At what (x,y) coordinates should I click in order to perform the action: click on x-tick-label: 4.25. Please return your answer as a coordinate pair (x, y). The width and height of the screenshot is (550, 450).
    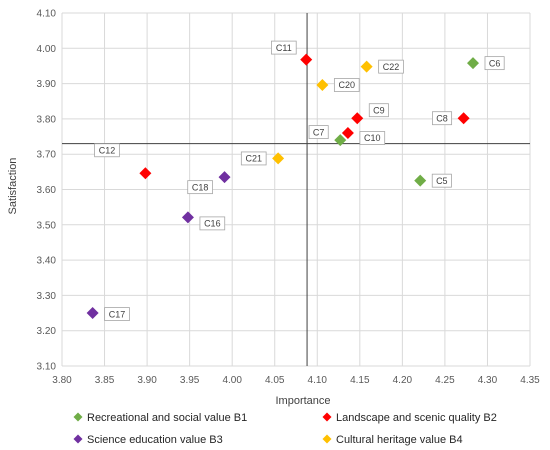
    Looking at the image, I should click on (445, 380).